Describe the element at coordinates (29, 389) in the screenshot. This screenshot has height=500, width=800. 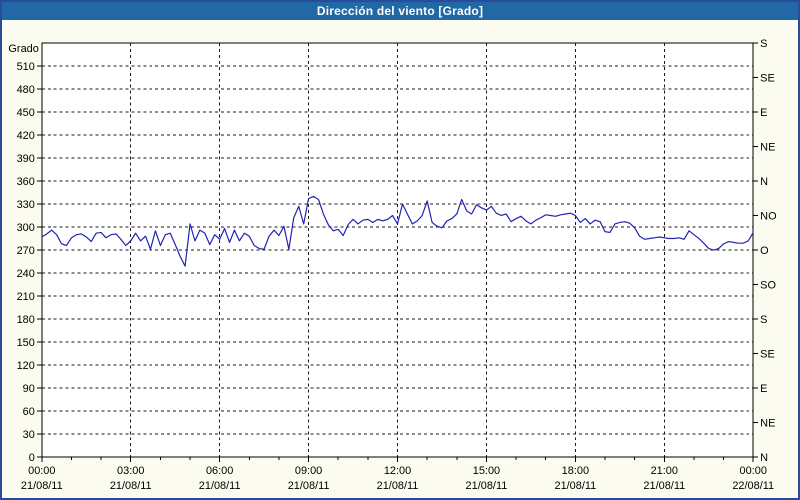
I see `svg-text: 90` at that location.